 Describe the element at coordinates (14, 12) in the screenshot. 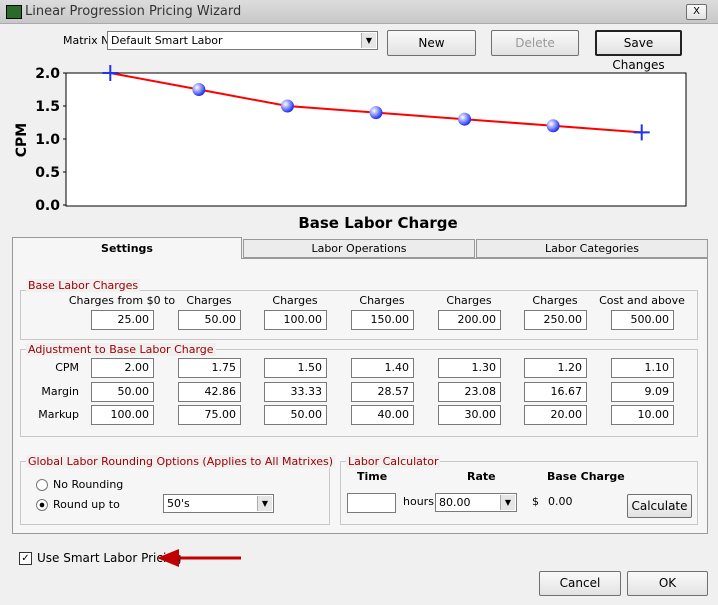

I see `app-icon` at that location.